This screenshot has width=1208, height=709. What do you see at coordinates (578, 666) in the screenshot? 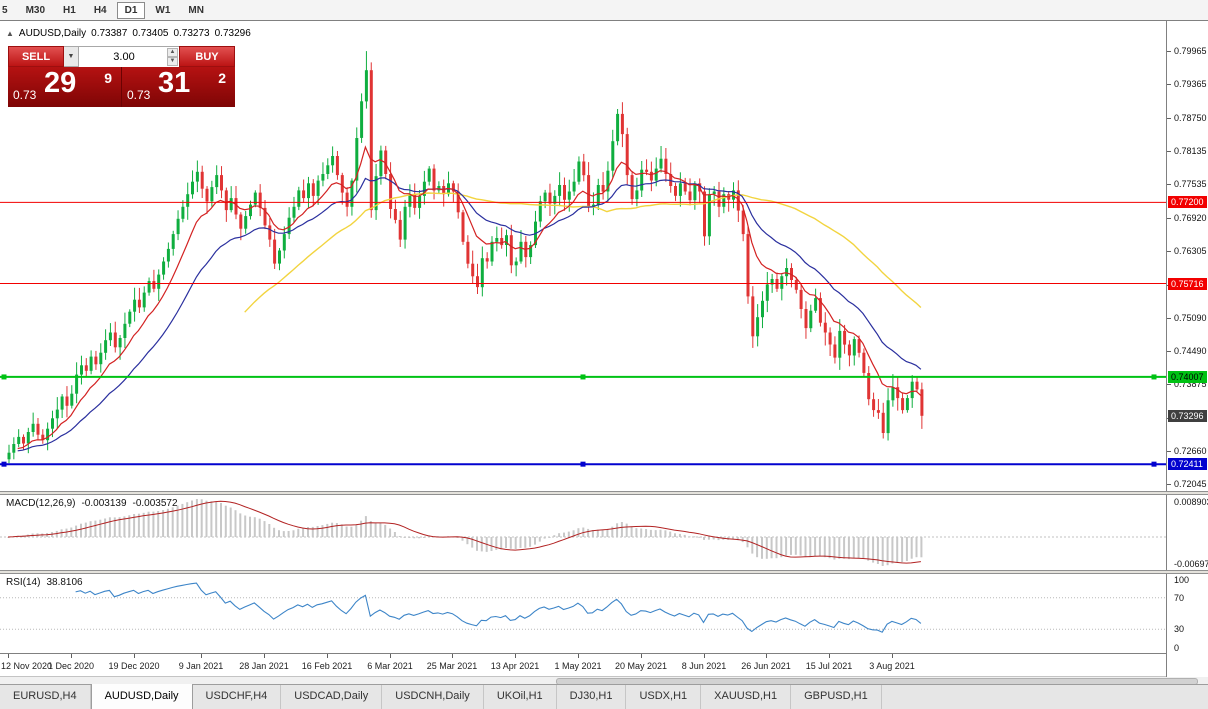
I see `date-tick-label: 1 May 2021` at bounding box center [578, 666].